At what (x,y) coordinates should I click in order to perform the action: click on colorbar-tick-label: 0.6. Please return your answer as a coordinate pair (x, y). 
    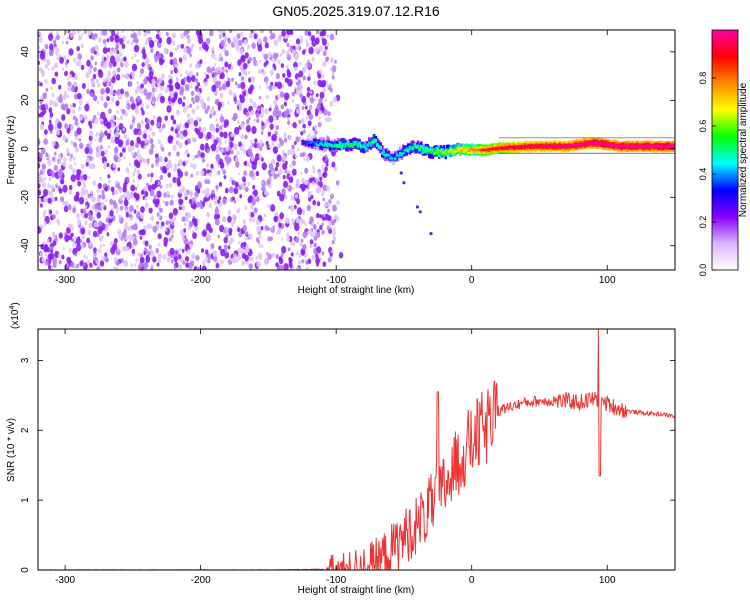
    Looking at the image, I should click on (703, 126).